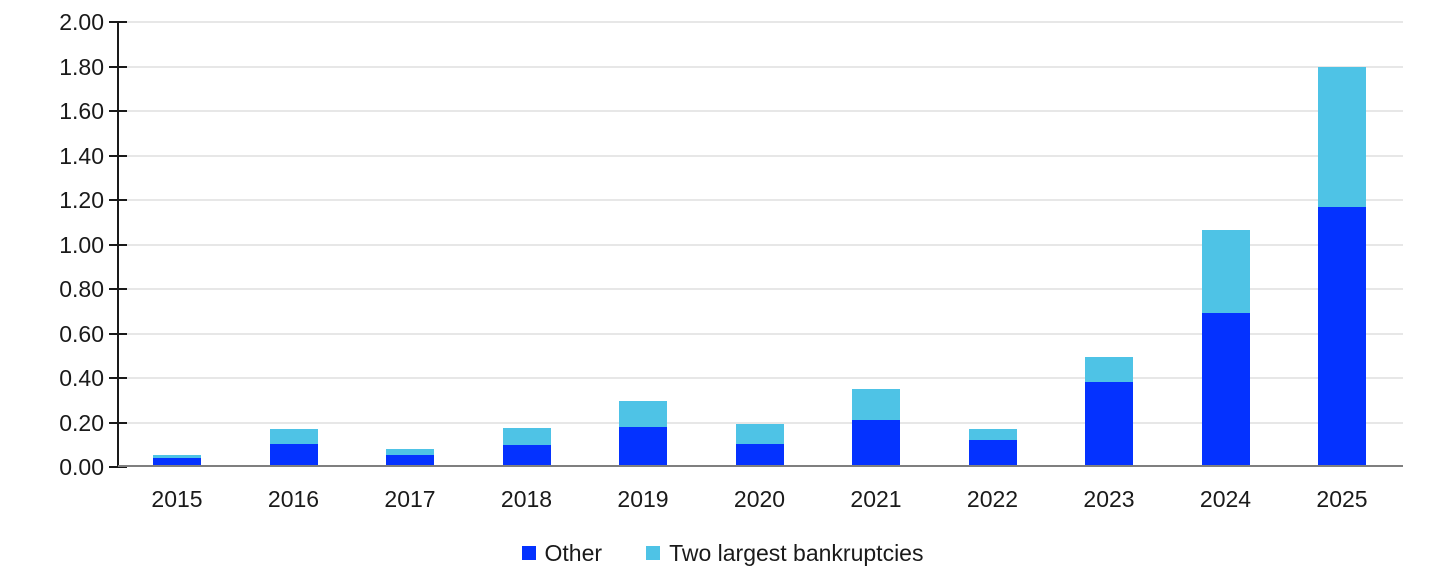  What do you see at coordinates (81, 66) in the screenshot?
I see `y-tick-label: 1.80` at bounding box center [81, 66].